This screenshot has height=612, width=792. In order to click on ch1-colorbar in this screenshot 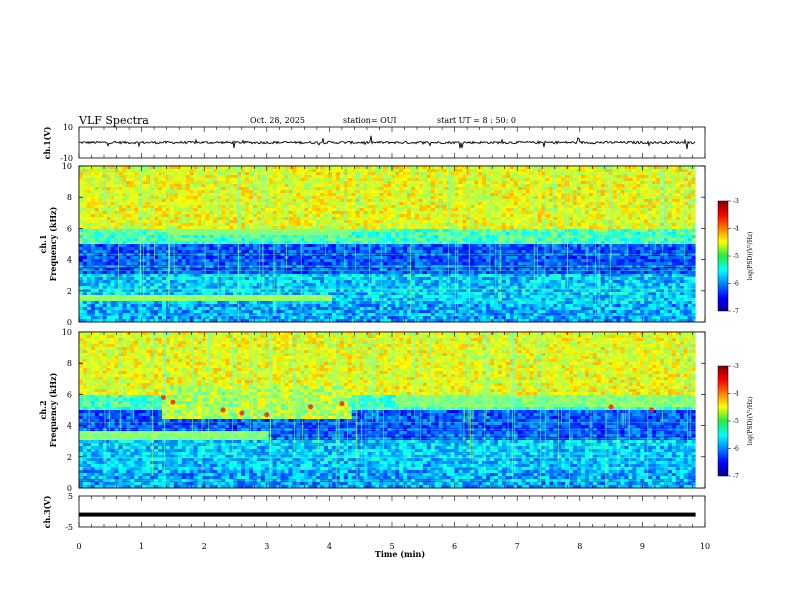, I will do `click(723, 256)`.